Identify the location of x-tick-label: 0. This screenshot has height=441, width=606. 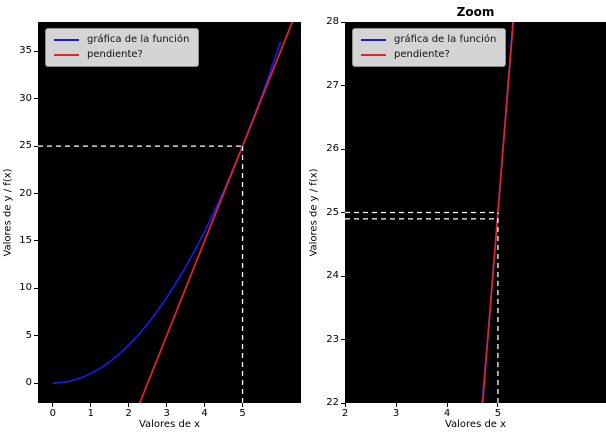
(52, 413).